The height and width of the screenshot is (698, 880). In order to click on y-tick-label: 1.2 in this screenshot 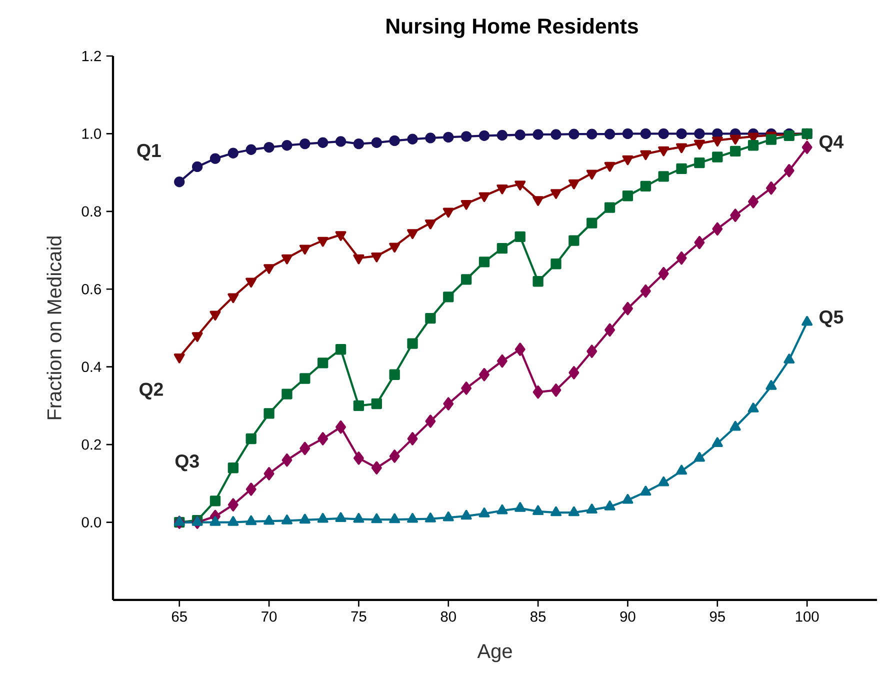, I will do `click(91, 56)`.